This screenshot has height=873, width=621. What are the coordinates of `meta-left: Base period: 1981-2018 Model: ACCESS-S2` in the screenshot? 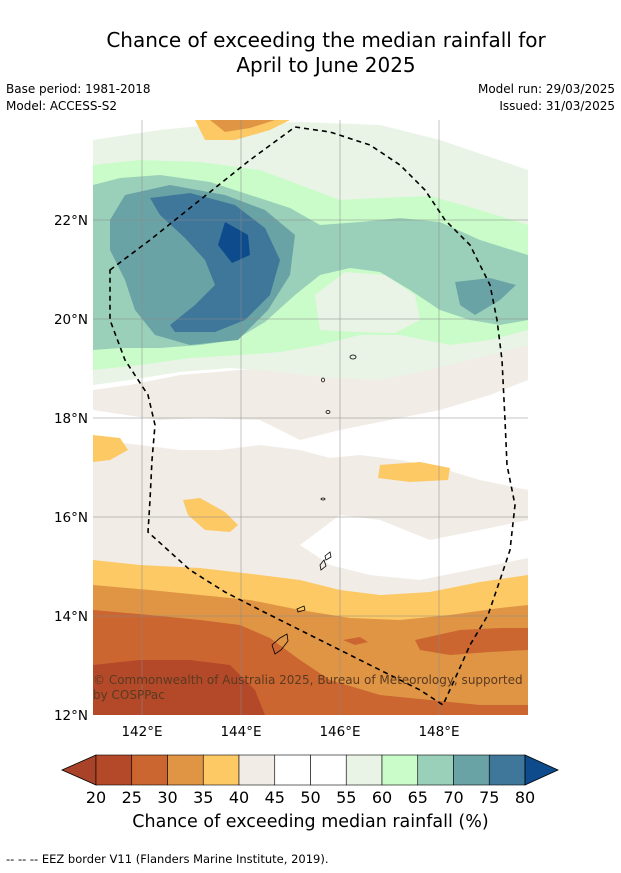 It's located at (78, 98).